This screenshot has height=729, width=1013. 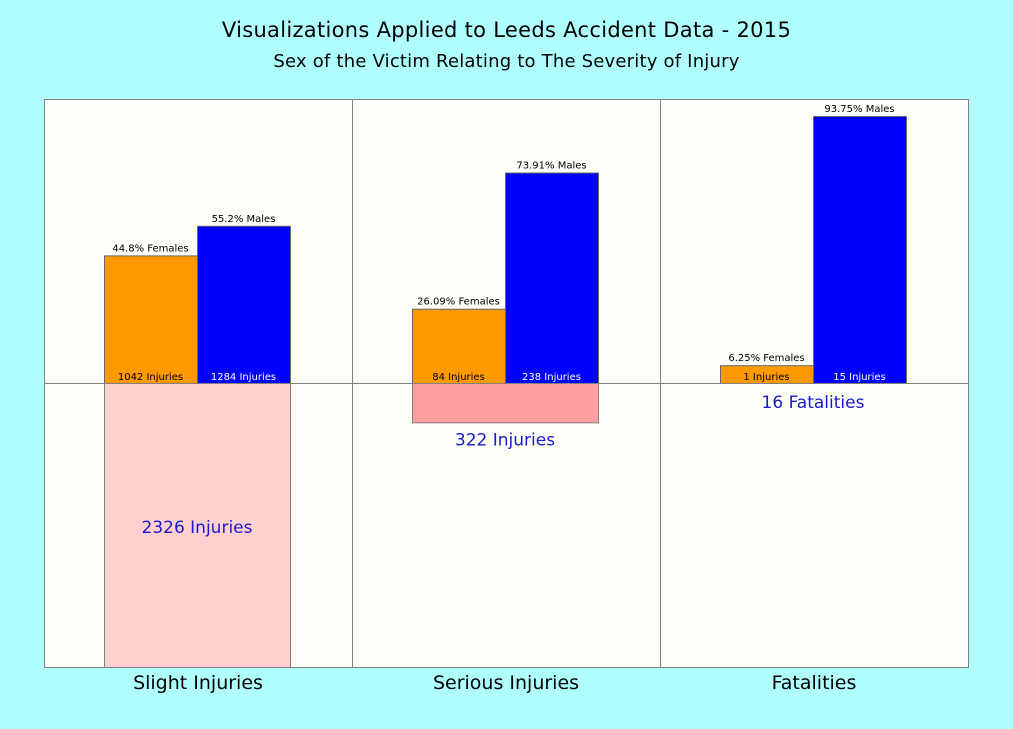 I want to click on total-label-0: 2326 Injuries, so click(x=197, y=528).